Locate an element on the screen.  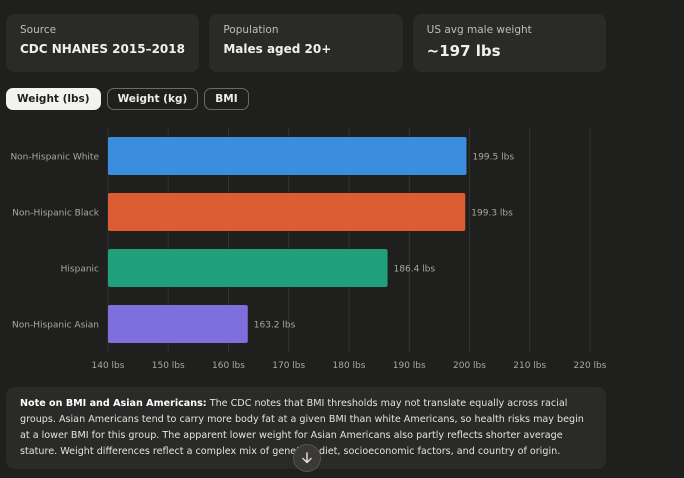
category-label: Non-Hispanic White is located at coordinates (54, 158).